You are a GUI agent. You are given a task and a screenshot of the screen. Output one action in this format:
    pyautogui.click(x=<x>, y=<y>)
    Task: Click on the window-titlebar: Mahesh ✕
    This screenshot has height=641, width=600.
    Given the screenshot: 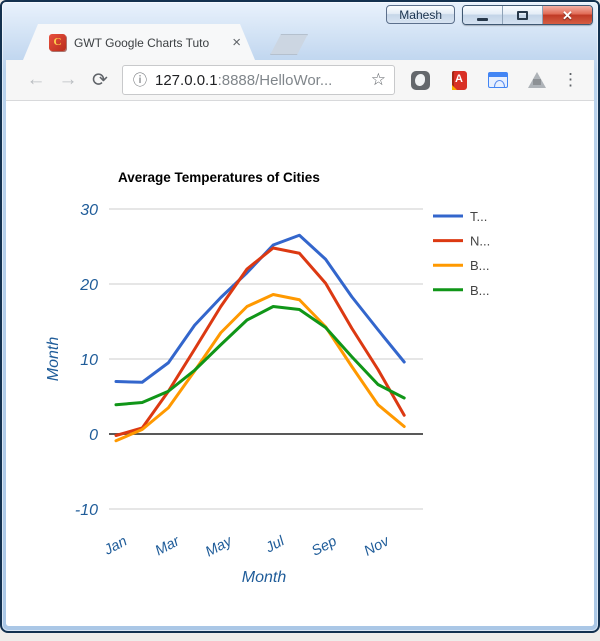 What is the action you would take?
    pyautogui.click(x=300, y=13)
    